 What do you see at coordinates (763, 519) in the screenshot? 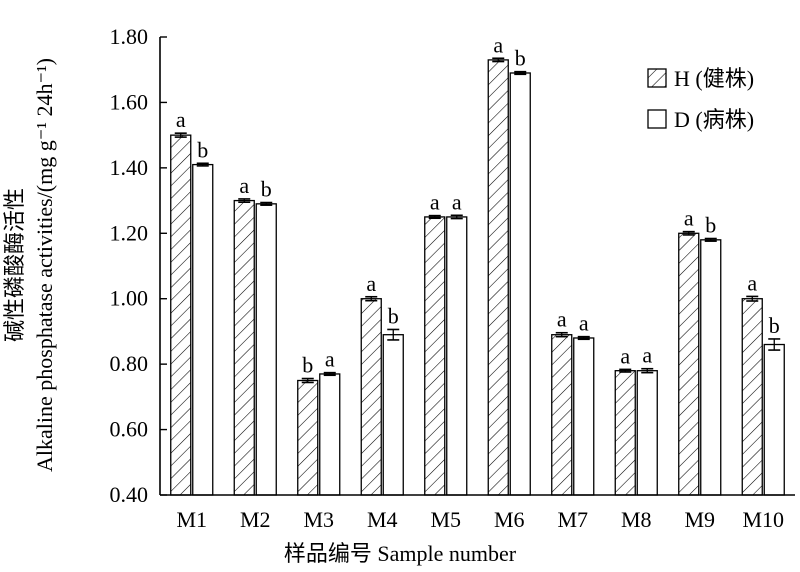
I see `x-category-label: M10` at bounding box center [763, 519].